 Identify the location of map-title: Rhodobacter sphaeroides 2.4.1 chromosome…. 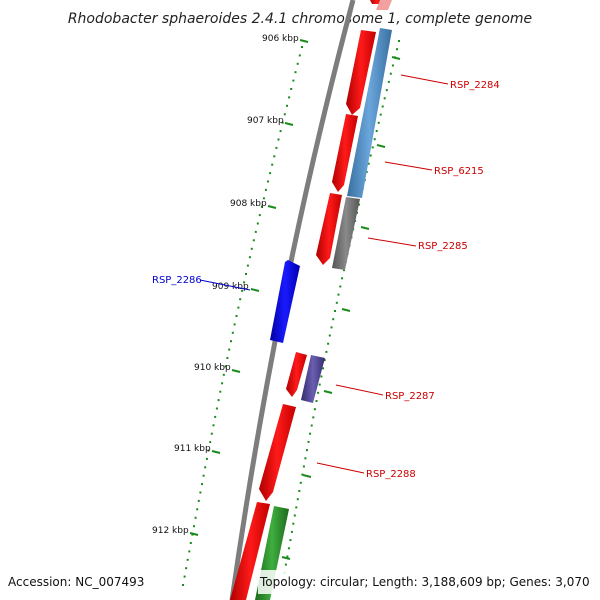
(300, 19).